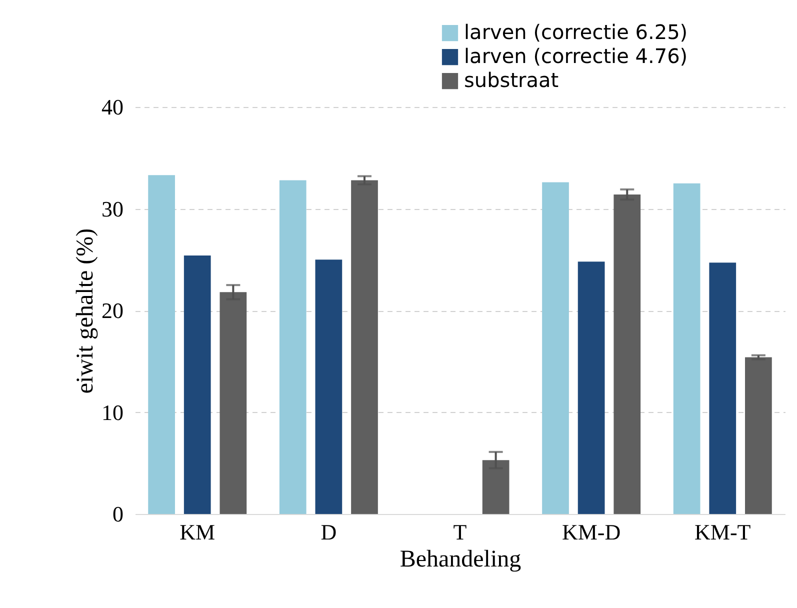 This screenshot has width=797, height=608. What do you see at coordinates (723, 532) in the screenshot?
I see `x-tick-label: KM-T` at bounding box center [723, 532].